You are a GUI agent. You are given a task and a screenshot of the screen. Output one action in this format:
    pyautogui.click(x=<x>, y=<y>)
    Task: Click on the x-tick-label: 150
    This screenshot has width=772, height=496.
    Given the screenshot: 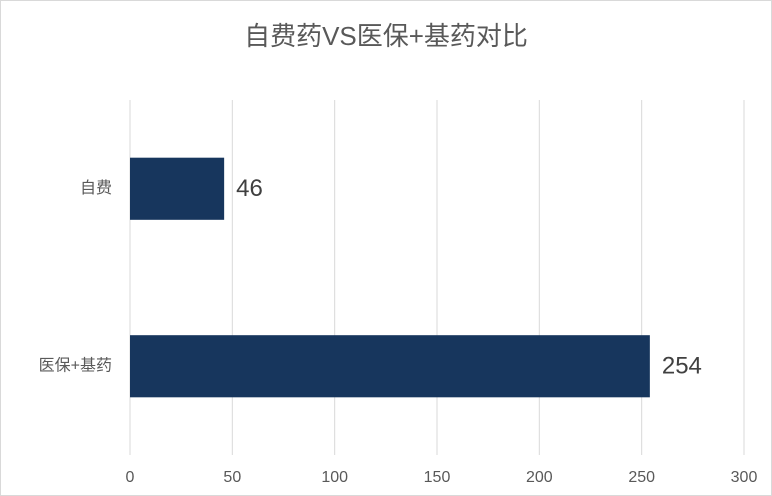 What is the action you would take?
    pyautogui.click(x=437, y=477)
    